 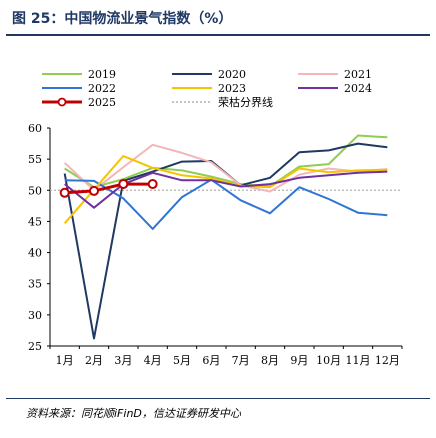 I want to click on legend-label: 2020, so click(x=232, y=74).